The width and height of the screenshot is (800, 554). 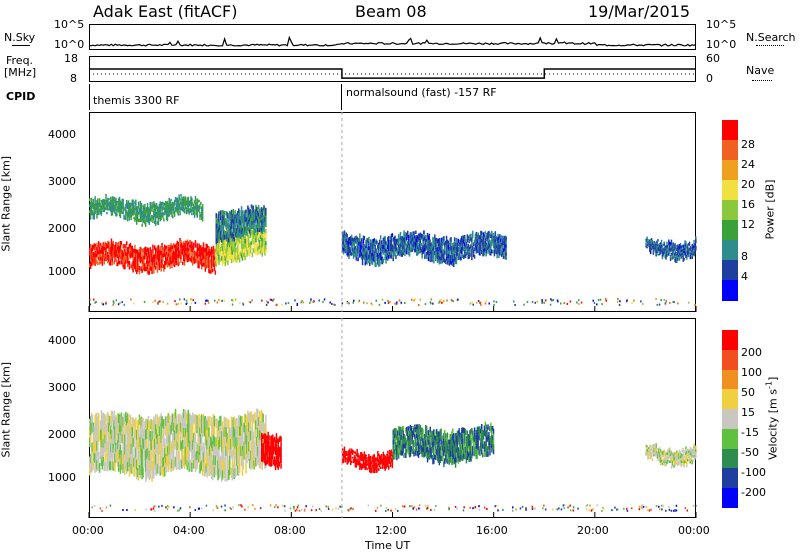 I want to click on colorbar-swatch, so click(x=730, y=478).